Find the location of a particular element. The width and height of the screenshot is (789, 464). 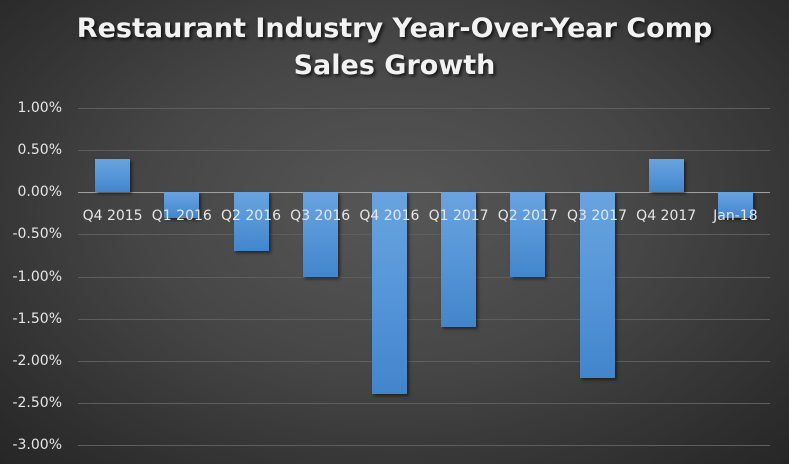

x-tick-label: Q1 2017 is located at coordinates (458, 216).